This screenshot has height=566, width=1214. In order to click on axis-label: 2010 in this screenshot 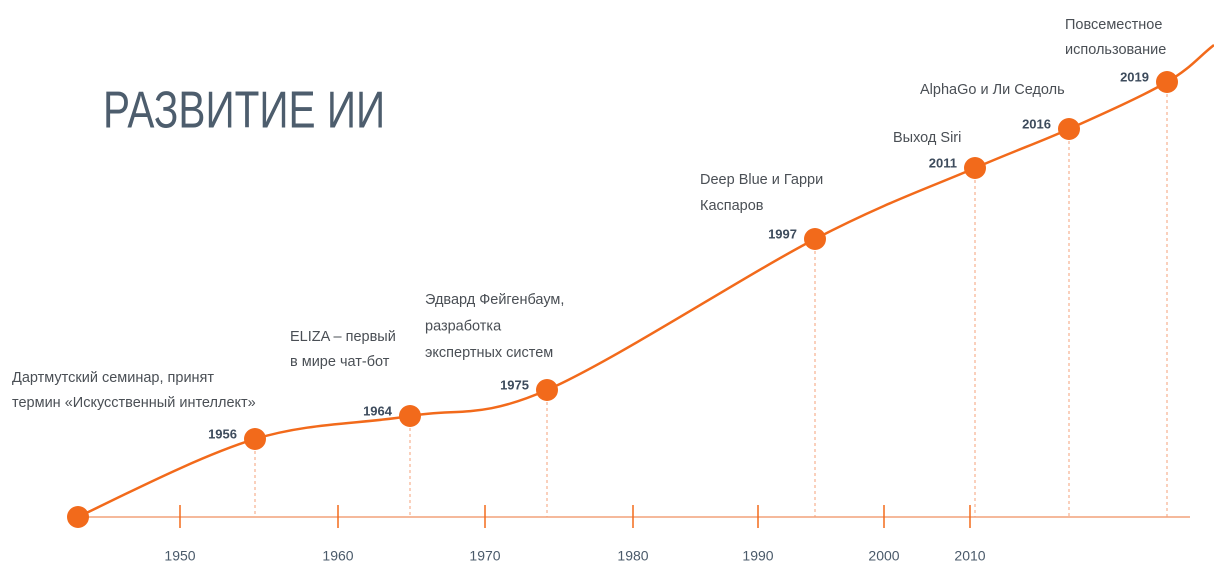, I will do `click(969, 556)`.